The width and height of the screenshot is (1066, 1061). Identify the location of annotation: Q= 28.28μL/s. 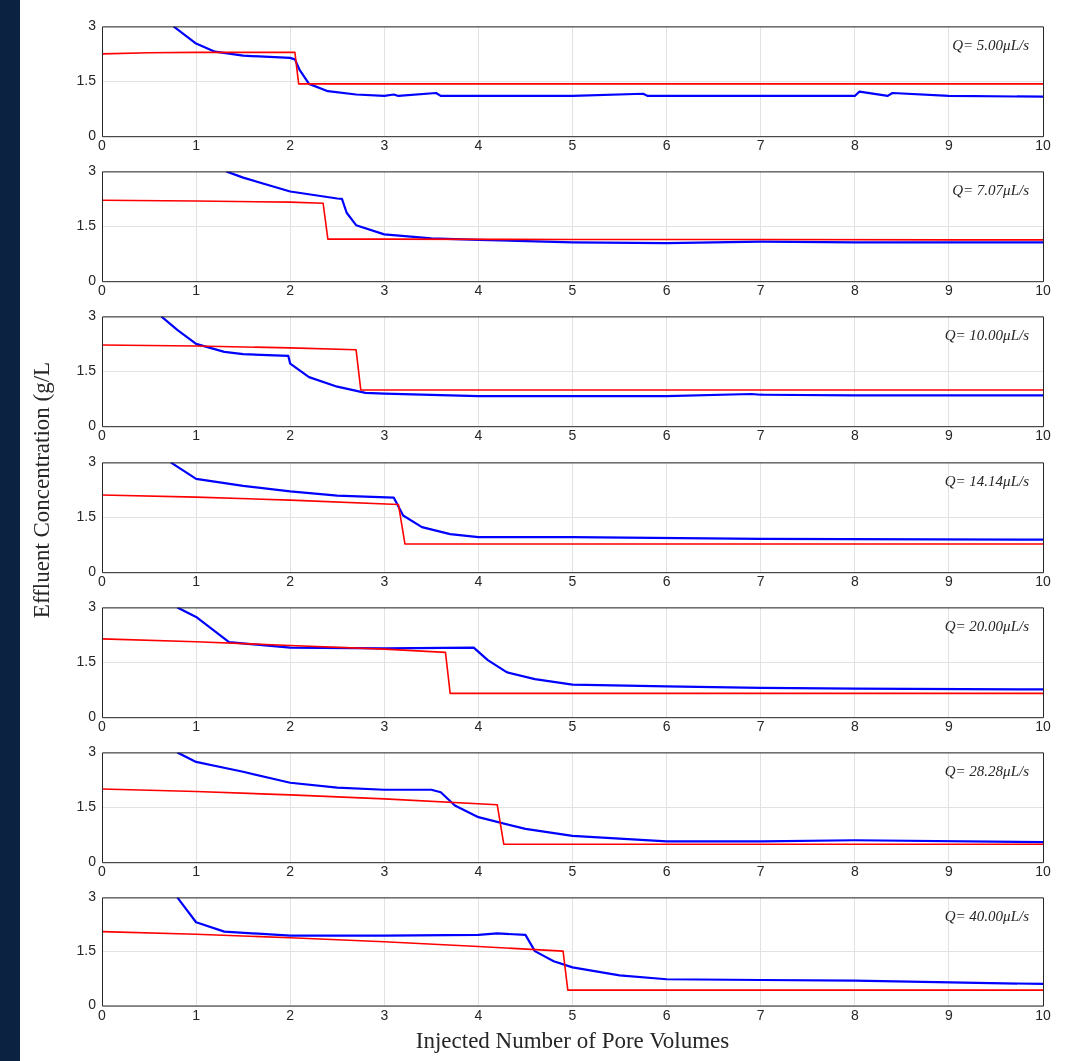
(987, 771).